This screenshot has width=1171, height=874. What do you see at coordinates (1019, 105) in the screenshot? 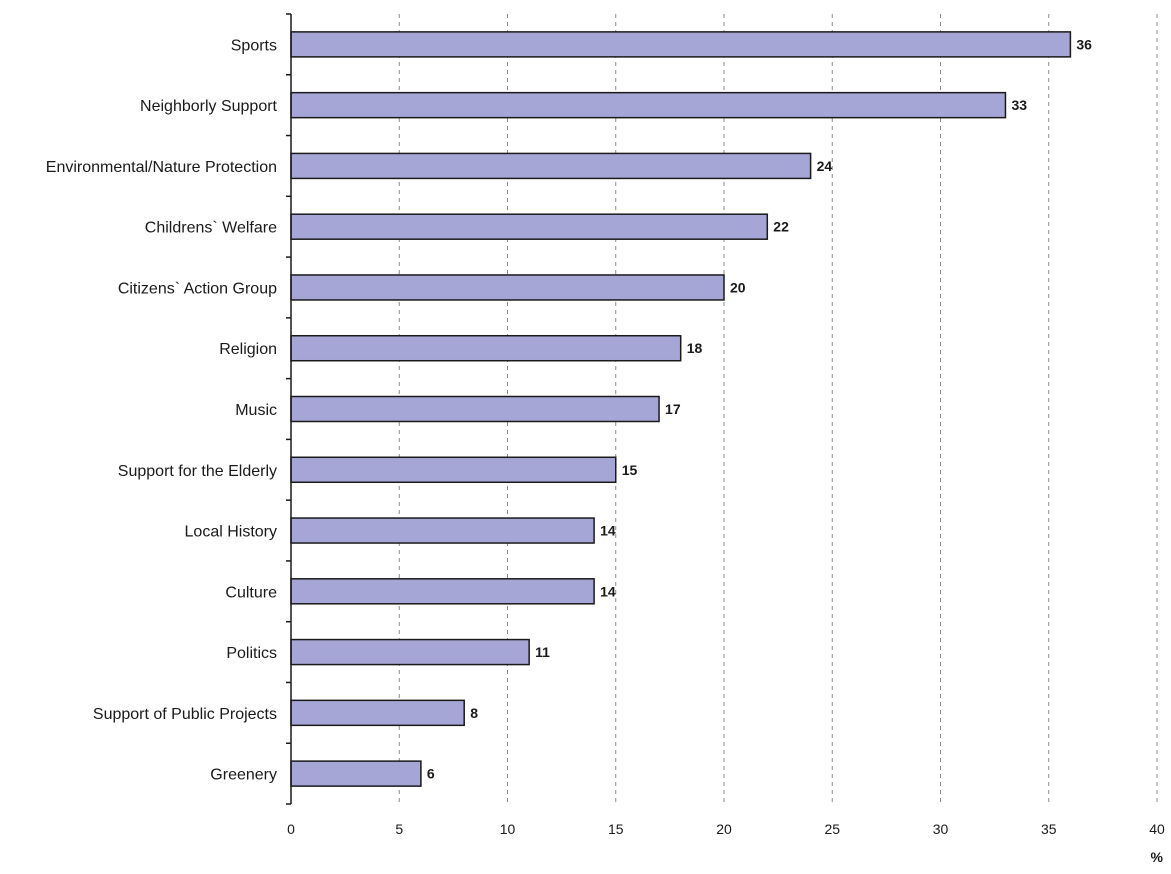
I see `data-label-1: 33` at bounding box center [1019, 105].